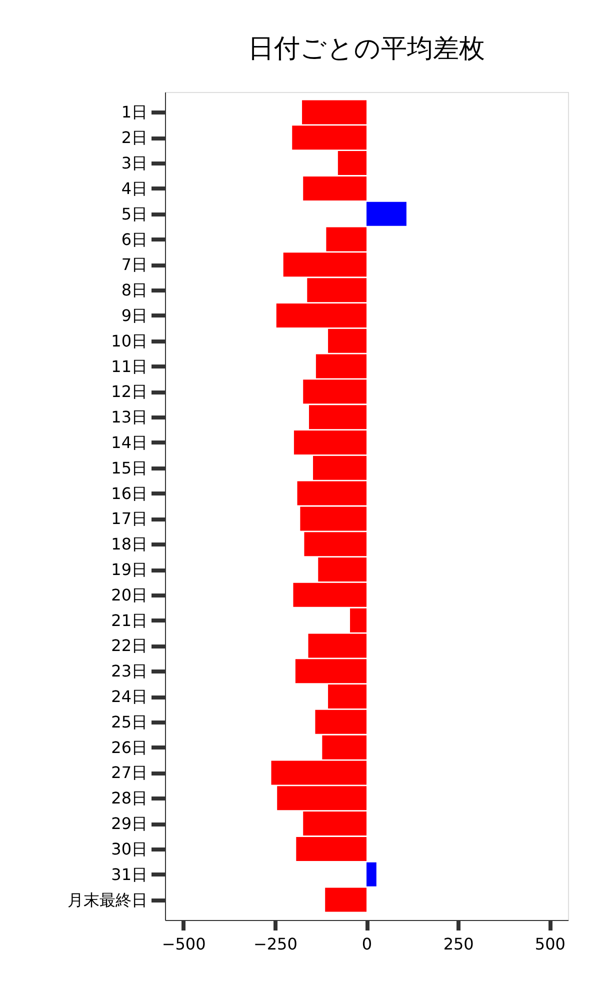  Describe the element at coordinates (129, 442) in the screenshot. I see `y-tick-label: 14日` at that location.